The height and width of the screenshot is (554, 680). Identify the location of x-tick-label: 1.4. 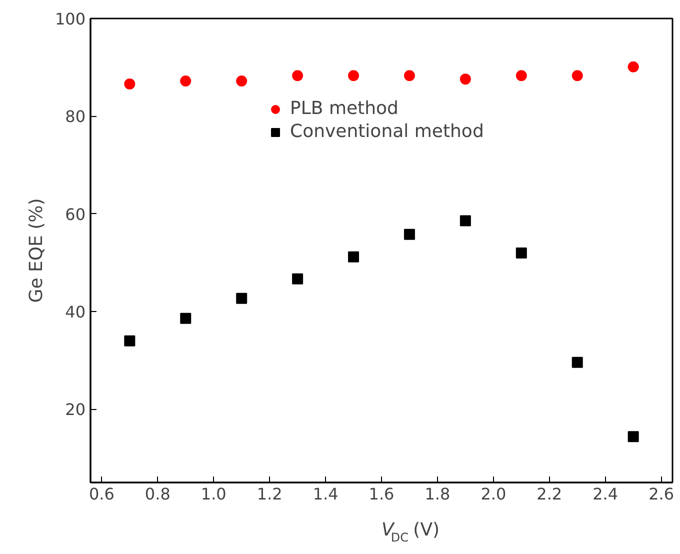
(325, 494).